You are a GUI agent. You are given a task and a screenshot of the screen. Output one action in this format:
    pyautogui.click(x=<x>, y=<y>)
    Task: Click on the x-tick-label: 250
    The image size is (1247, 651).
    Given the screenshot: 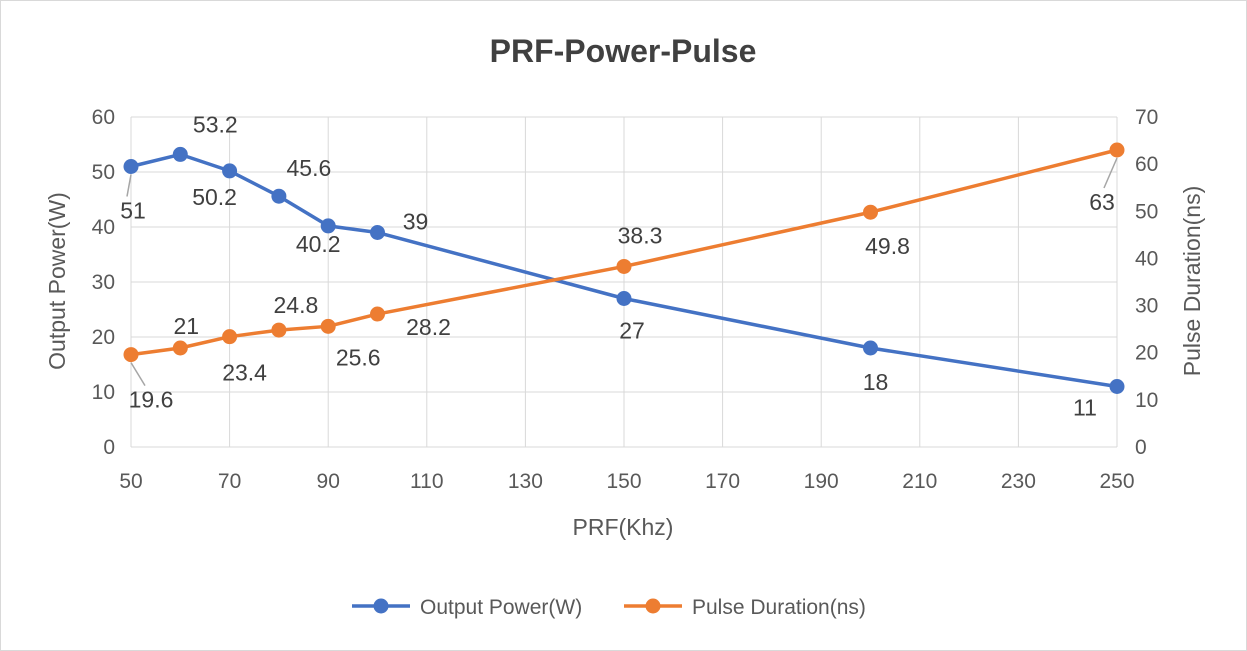 What is the action you would take?
    pyautogui.click(x=1116, y=481)
    